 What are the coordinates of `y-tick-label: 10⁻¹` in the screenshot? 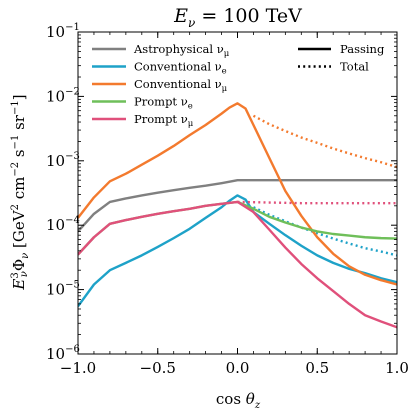 It's located at (63, 31).